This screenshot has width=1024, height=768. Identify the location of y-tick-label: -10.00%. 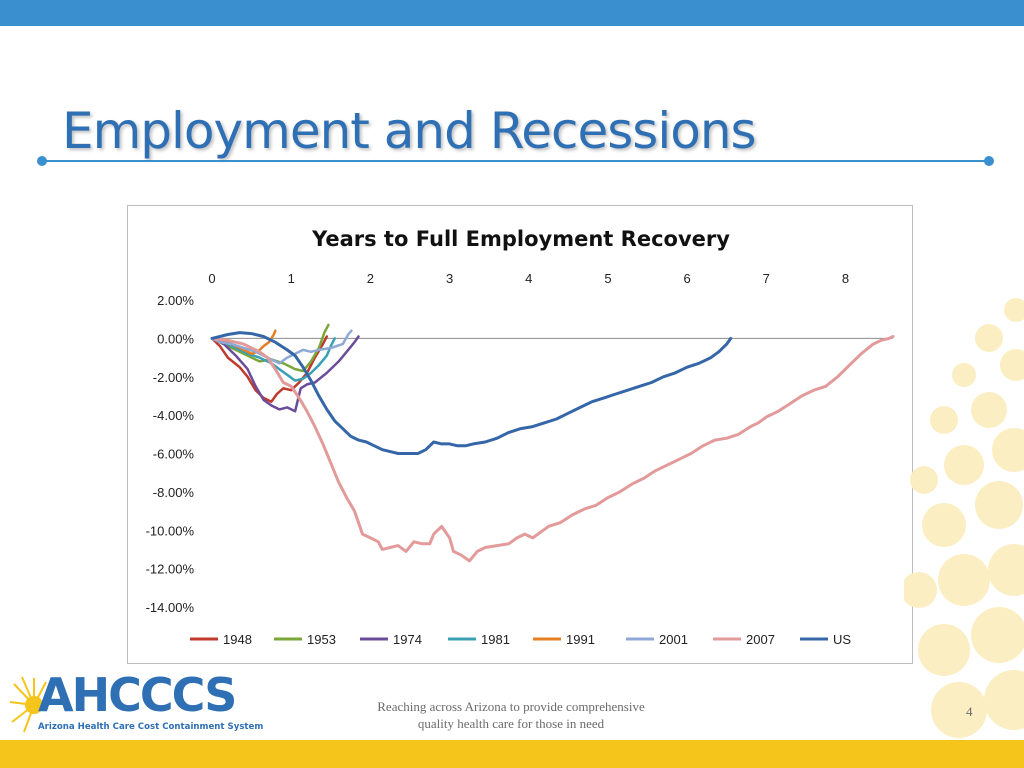
(170, 530).